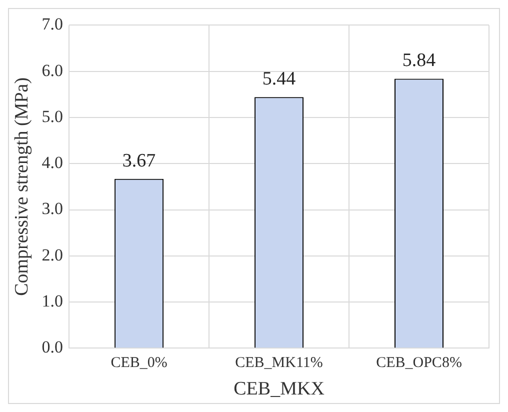 The width and height of the screenshot is (508, 412). I want to click on y-tick-label: 1.0, so click(53, 301).